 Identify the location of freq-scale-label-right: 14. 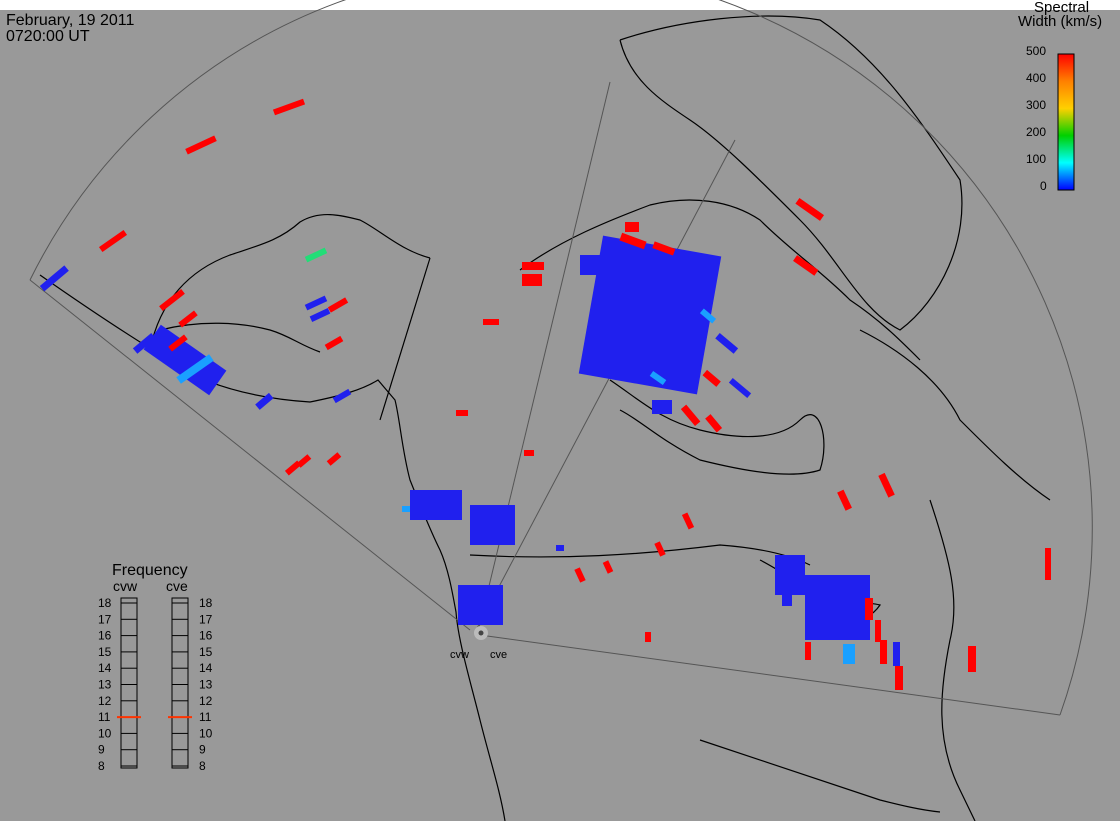
(206, 668).